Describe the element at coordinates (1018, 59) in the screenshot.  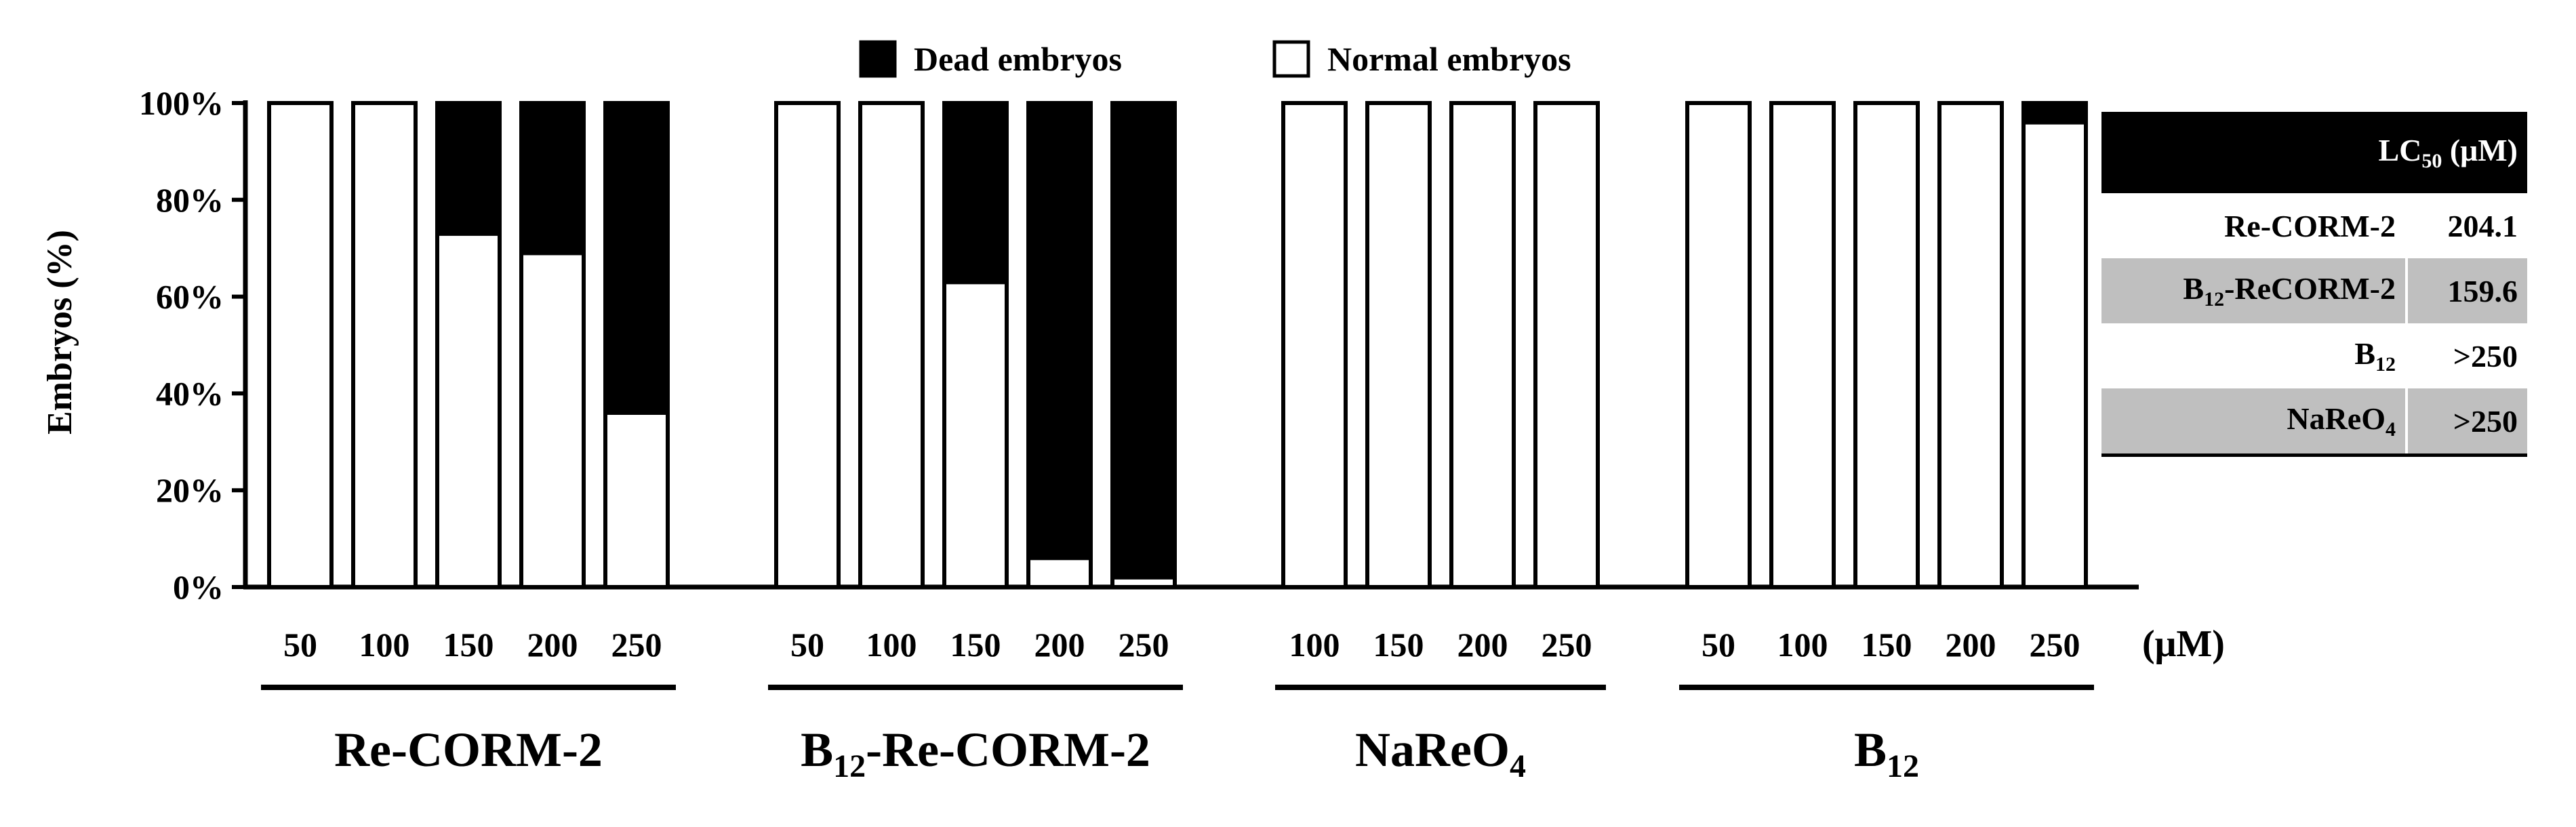
I see `legend-label: Dead embryos` at that location.